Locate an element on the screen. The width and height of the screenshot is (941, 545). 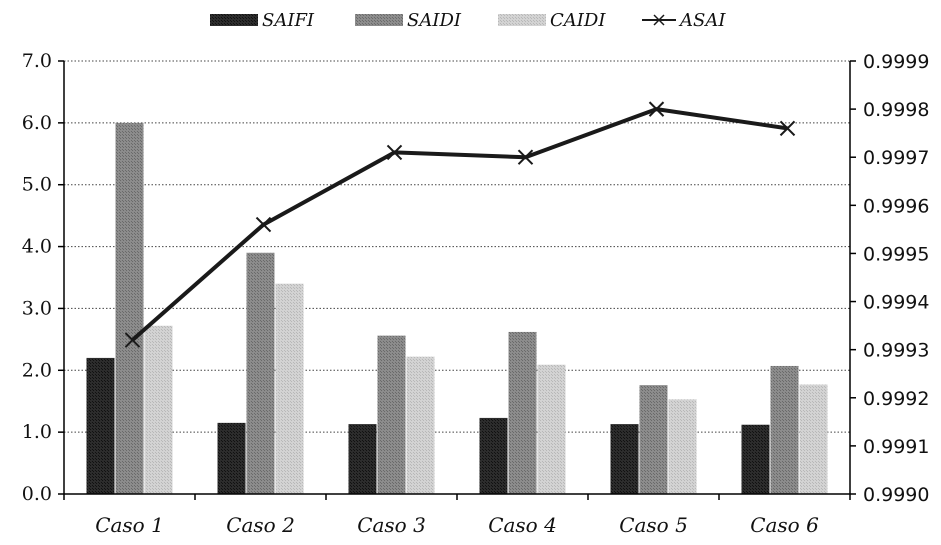
right-tick-label: 0.9996 is located at coordinates (896, 206).